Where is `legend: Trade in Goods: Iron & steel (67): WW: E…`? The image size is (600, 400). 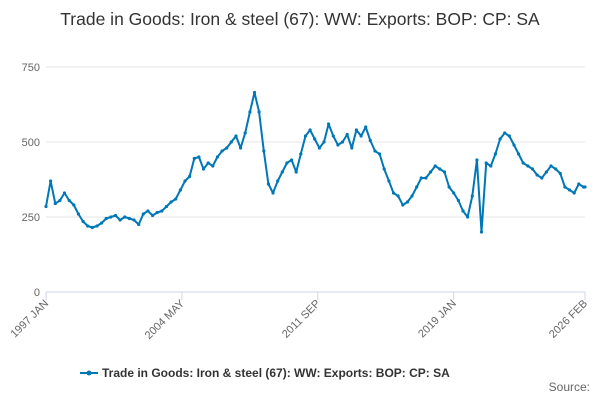
legend: Trade in Goods: Iron & steel (67): WW: E… is located at coordinates (265, 373).